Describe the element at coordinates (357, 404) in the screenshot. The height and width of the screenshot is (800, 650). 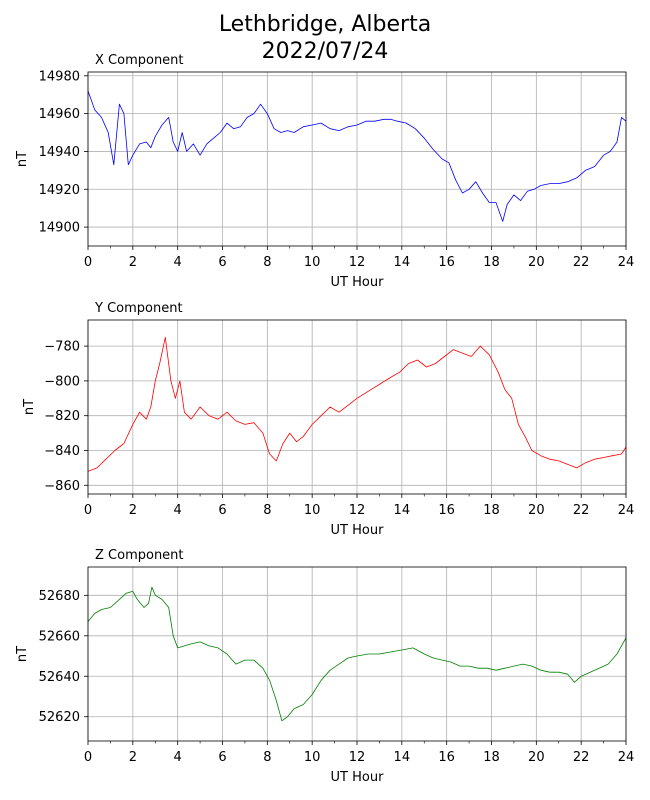
I see `series-line-y` at that location.